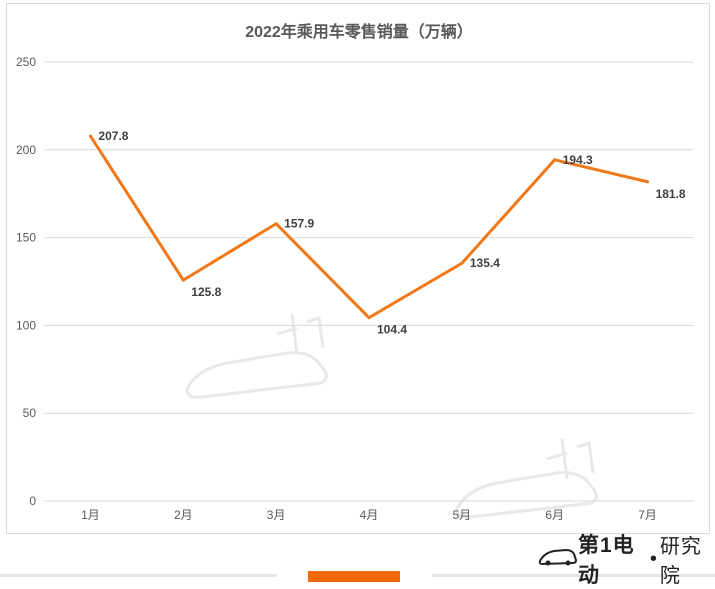 This screenshot has width=715, height=589. Describe the element at coordinates (554, 515) in the screenshot. I see `x-tick-label: 6月` at that location.